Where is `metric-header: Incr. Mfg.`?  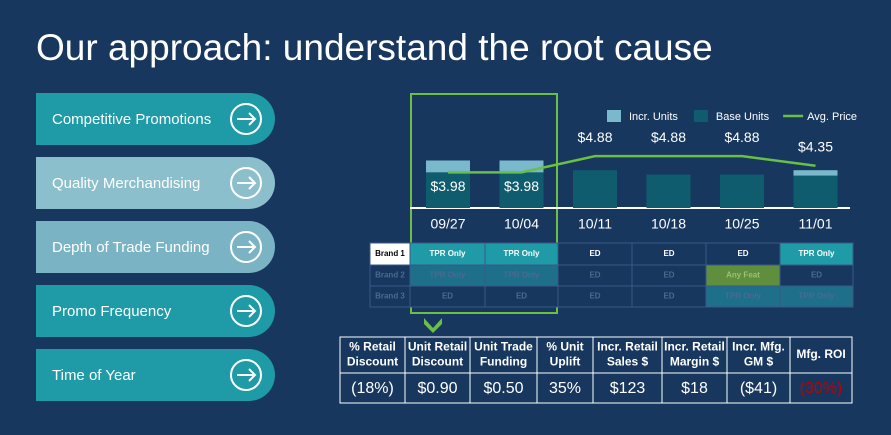 metric-header: Incr. Mfg. is located at coordinates (758, 347).